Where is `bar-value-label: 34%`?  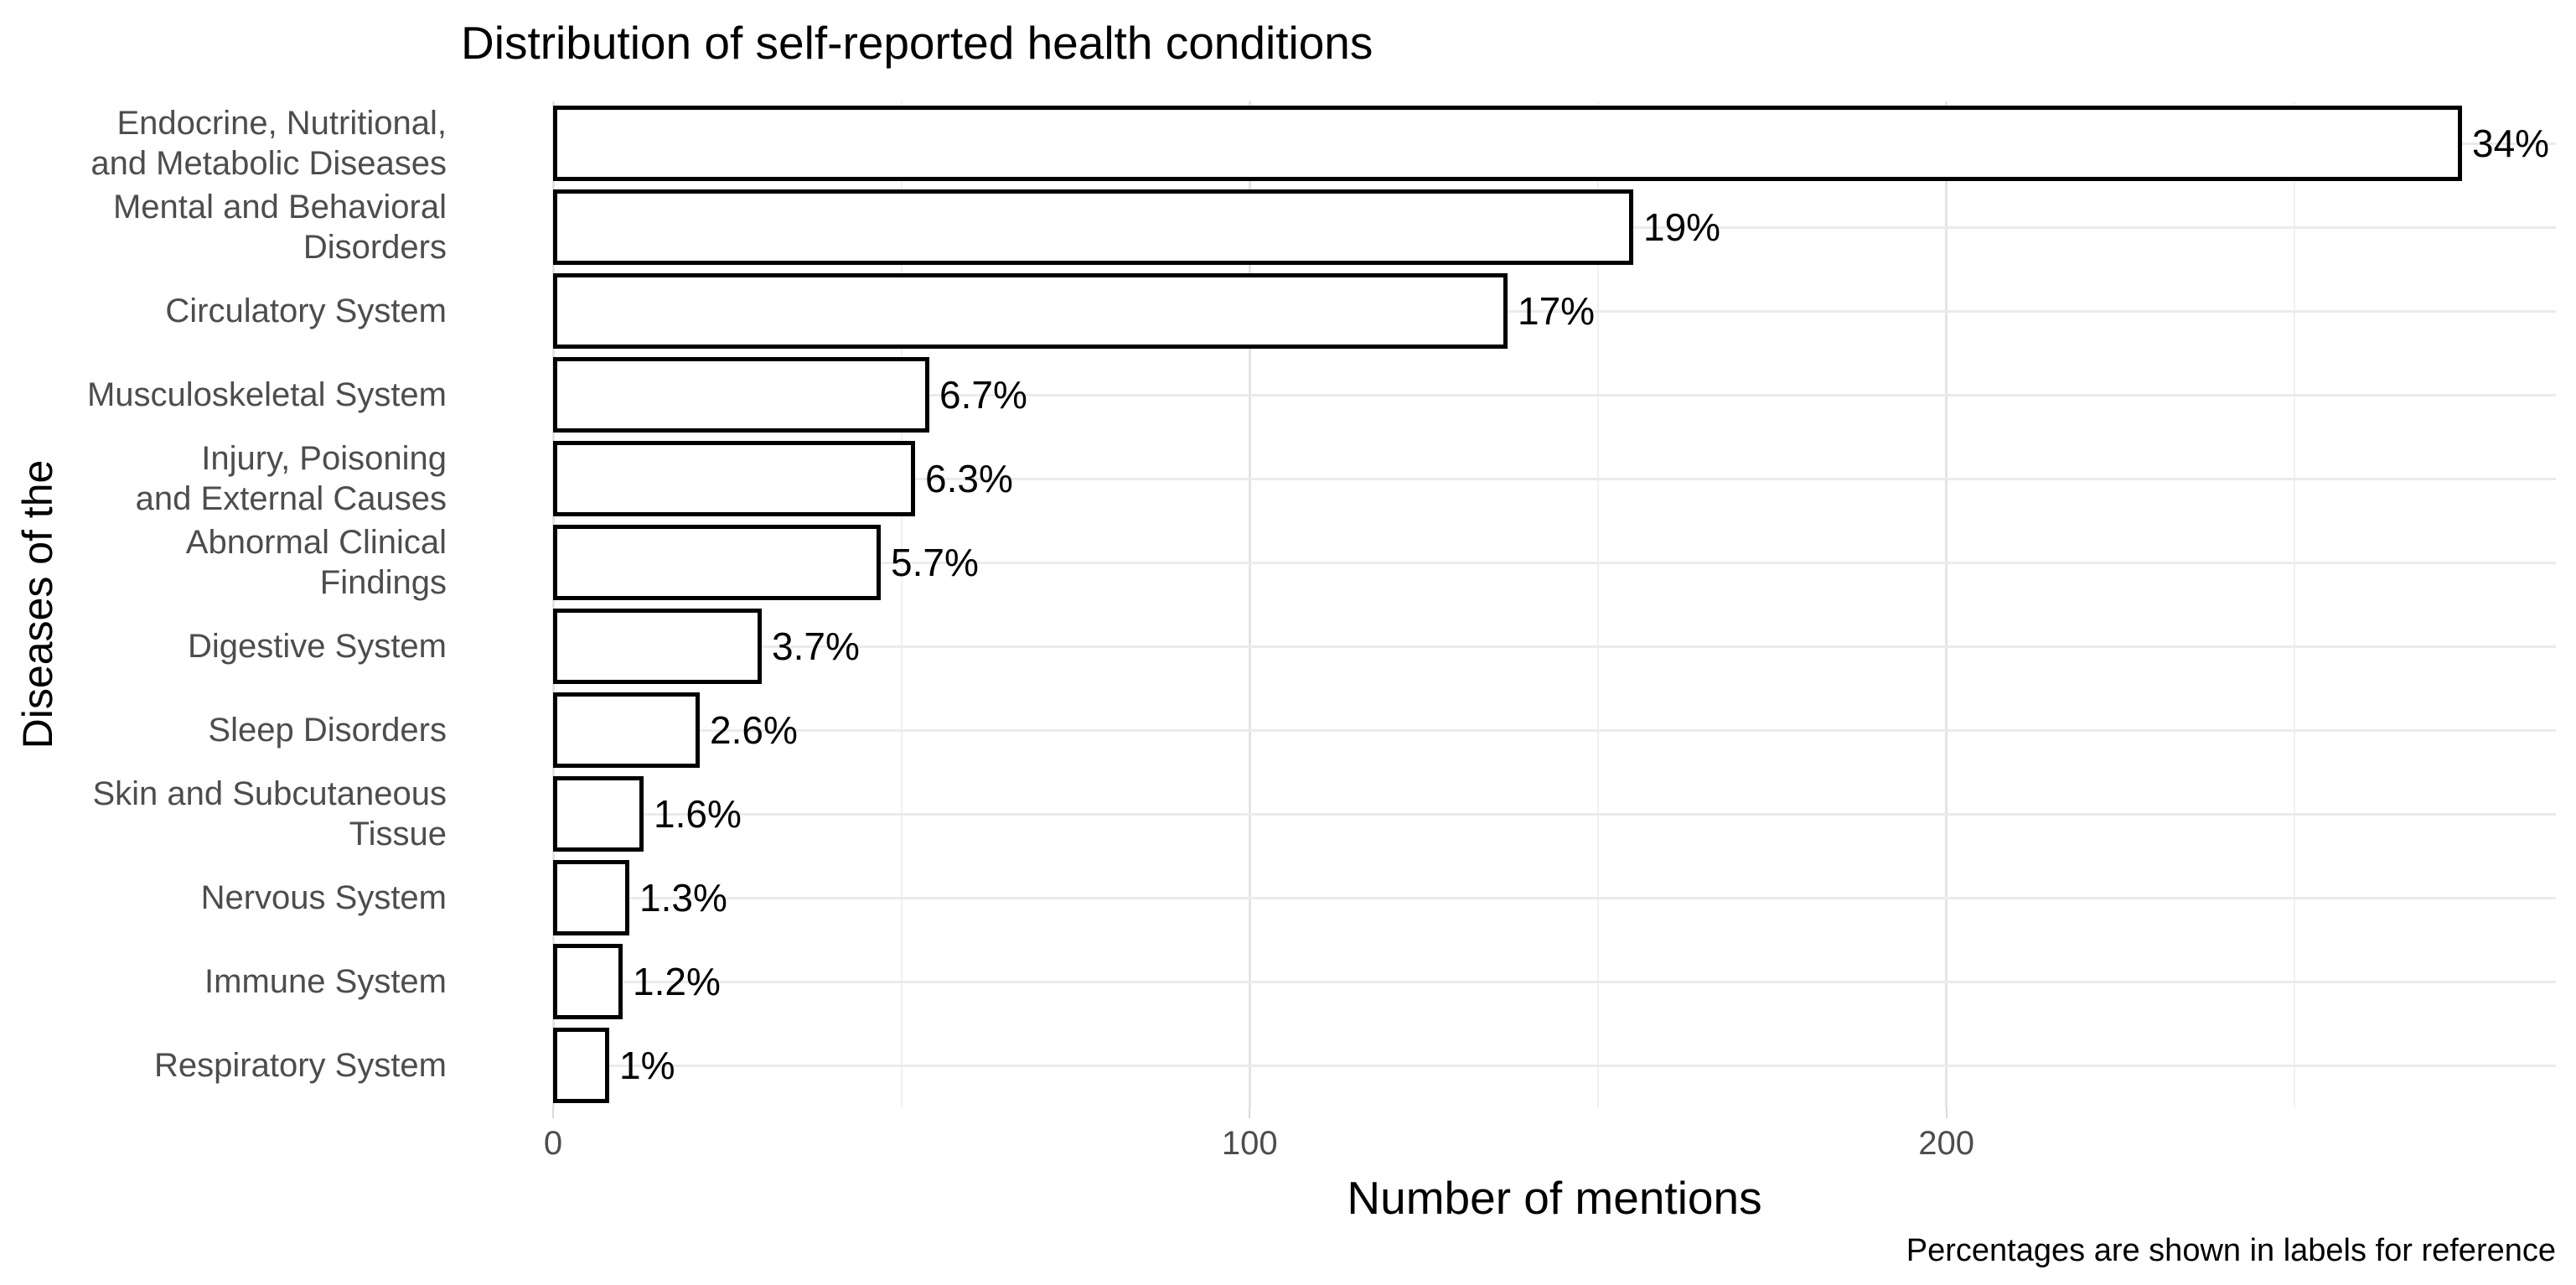 bar-value-label: 34% is located at coordinates (2511, 143).